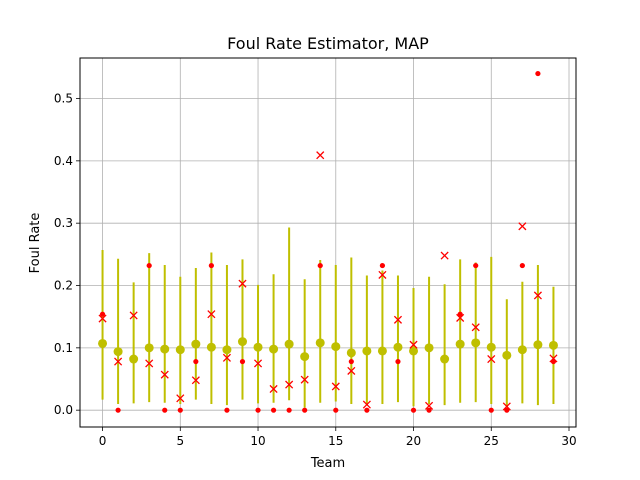  What do you see at coordinates (63, 223) in the screenshot?
I see `y-tick-label: 0.3` at bounding box center [63, 223].